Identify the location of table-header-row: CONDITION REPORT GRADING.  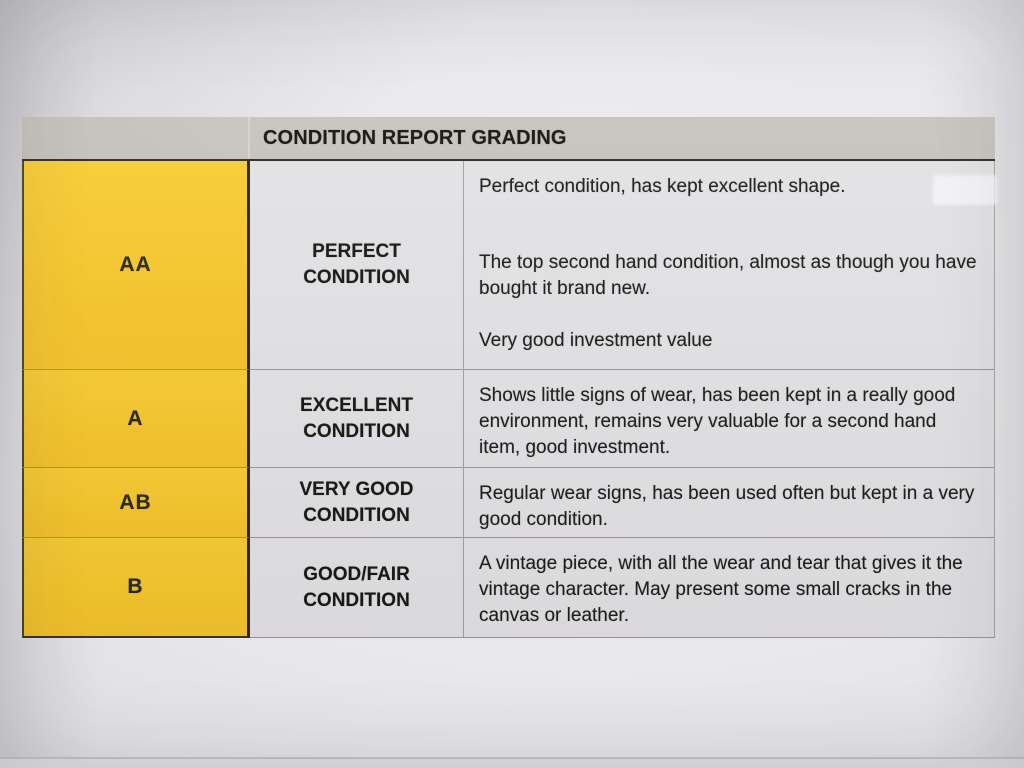
(508, 139).